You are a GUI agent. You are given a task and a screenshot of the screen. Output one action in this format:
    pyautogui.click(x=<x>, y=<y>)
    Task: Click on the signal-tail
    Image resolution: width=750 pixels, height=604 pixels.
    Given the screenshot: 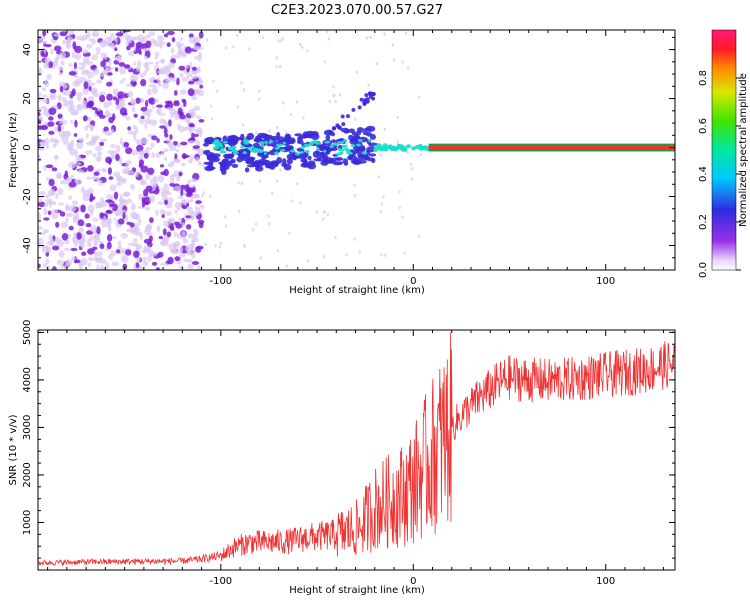 What is the action you would take?
    pyautogui.click(x=361, y=99)
    